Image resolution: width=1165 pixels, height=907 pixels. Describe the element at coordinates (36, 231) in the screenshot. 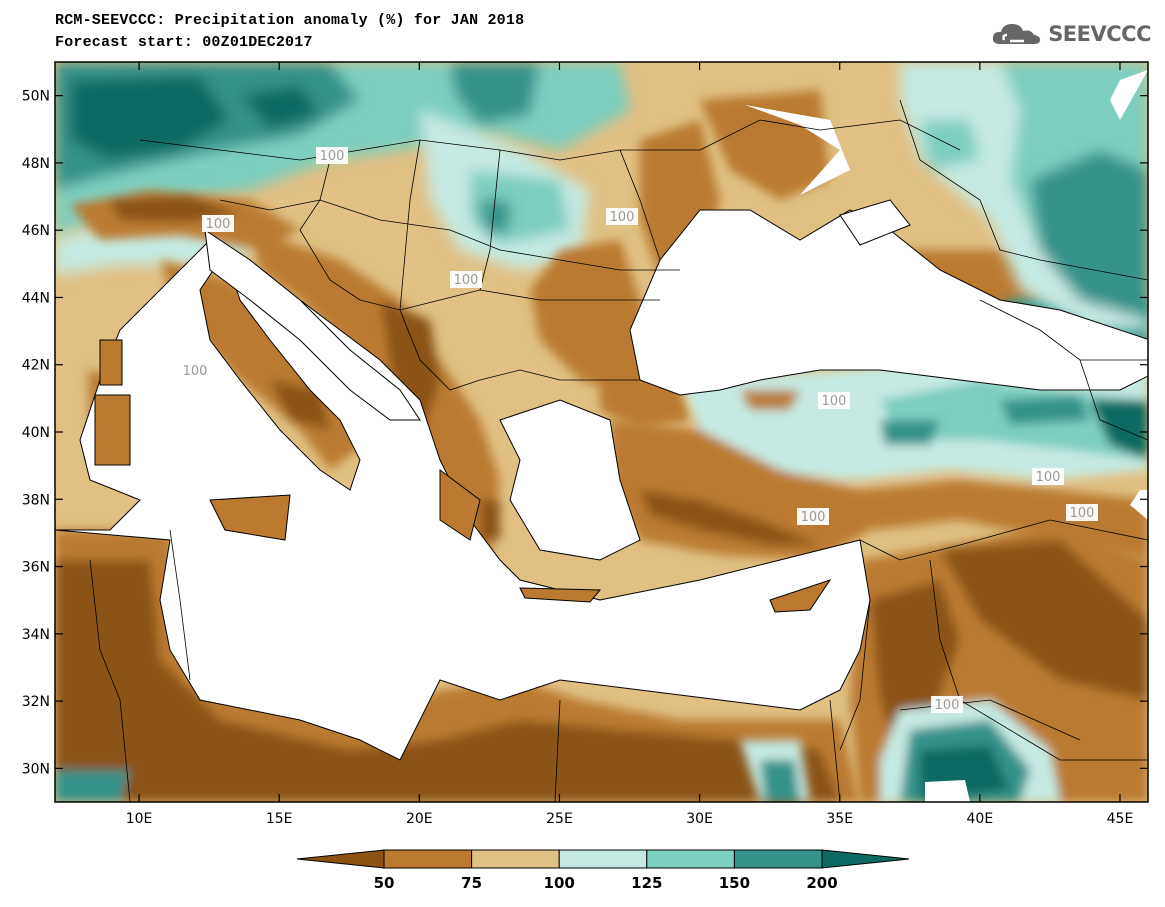

I see `lat-label: 46N` at that location.